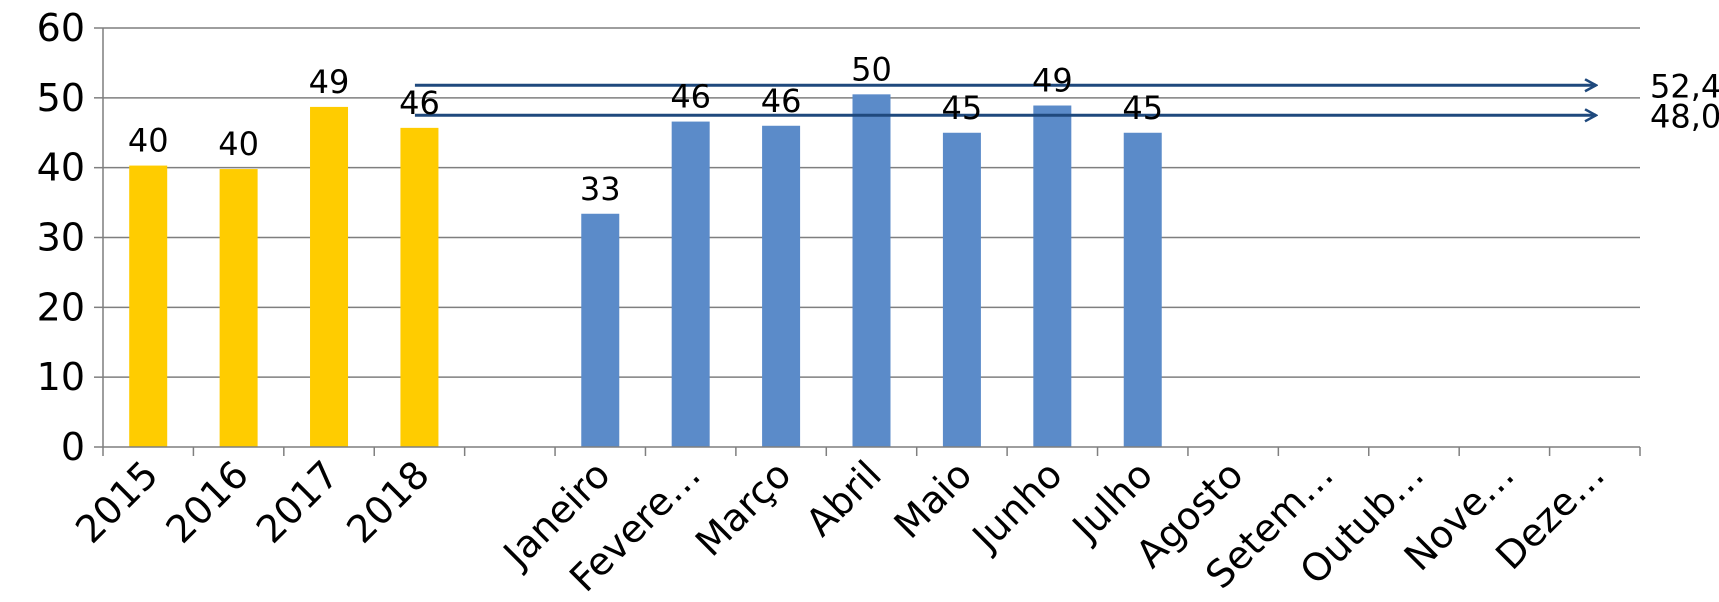 The height and width of the screenshot is (602, 1719). Describe the element at coordinates (1684, 116) in the screenshot. I see `reference-line-label: 48,00` at that location.